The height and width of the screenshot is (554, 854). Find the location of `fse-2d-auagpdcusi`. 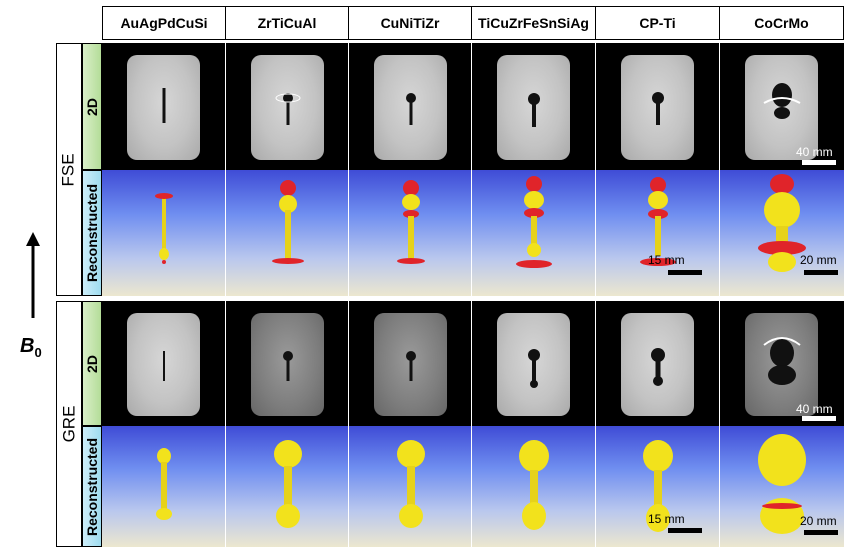

fse-2d-auagpdcusi is located at coordinates (163, 106).